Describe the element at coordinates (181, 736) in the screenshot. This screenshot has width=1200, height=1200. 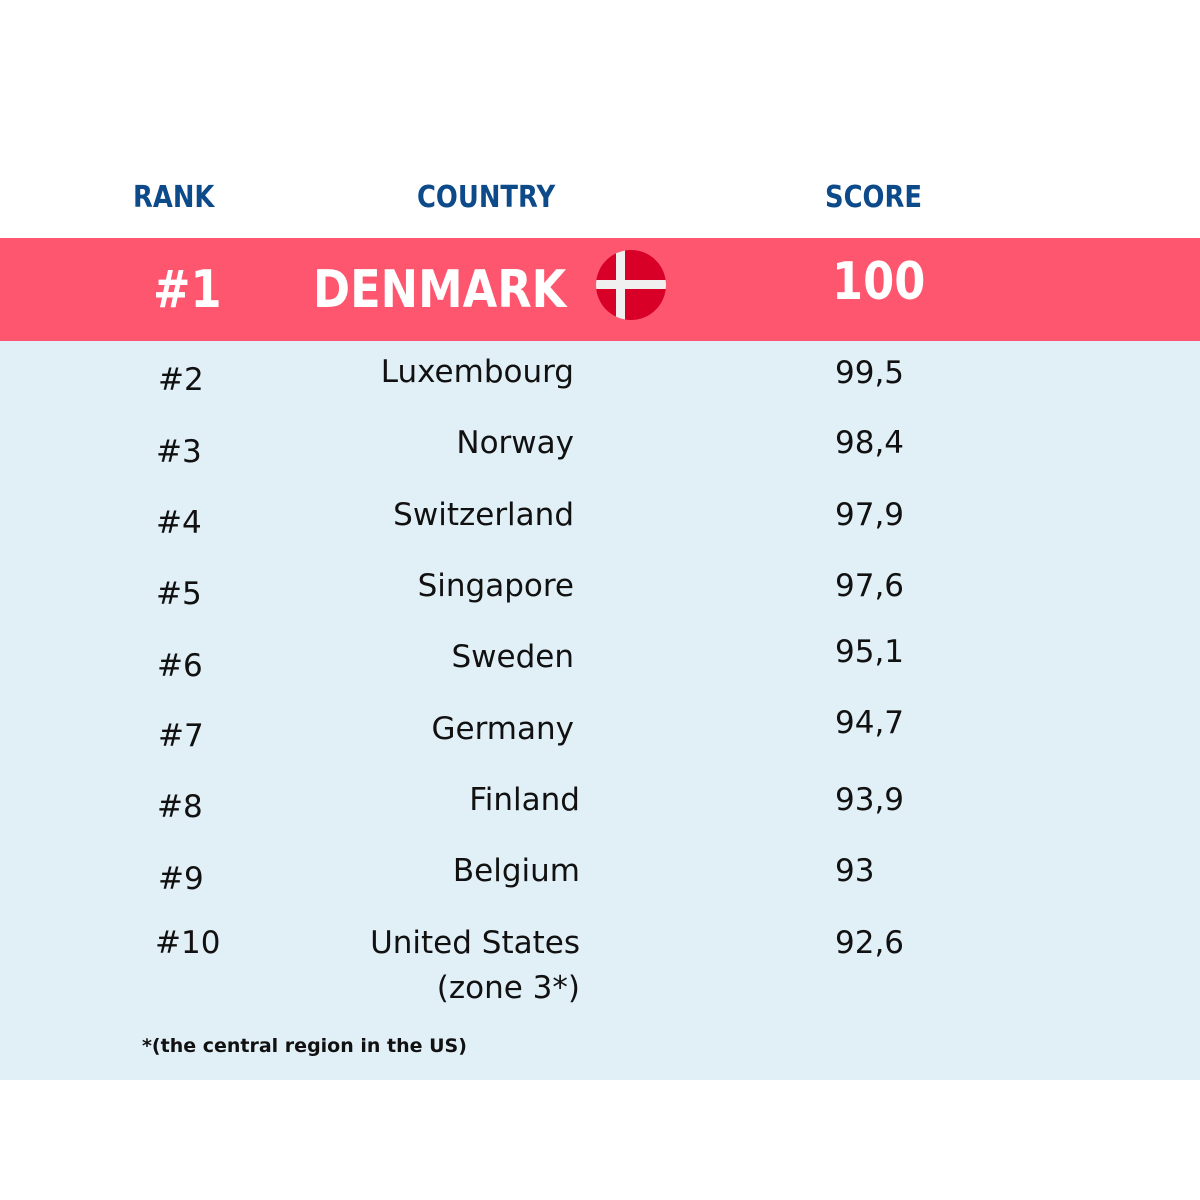
I see `rank: #7` at that location.